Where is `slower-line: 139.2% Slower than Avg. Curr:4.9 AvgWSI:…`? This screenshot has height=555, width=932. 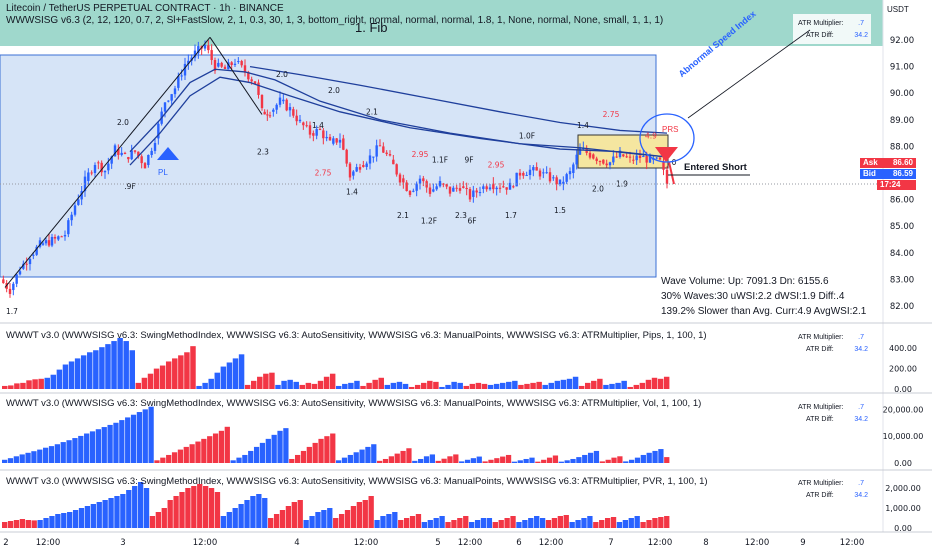 slower-line: 139.2% Slower than Avg. Curr:4.9 AvgWSI:… is located at coordinates (764, 311).